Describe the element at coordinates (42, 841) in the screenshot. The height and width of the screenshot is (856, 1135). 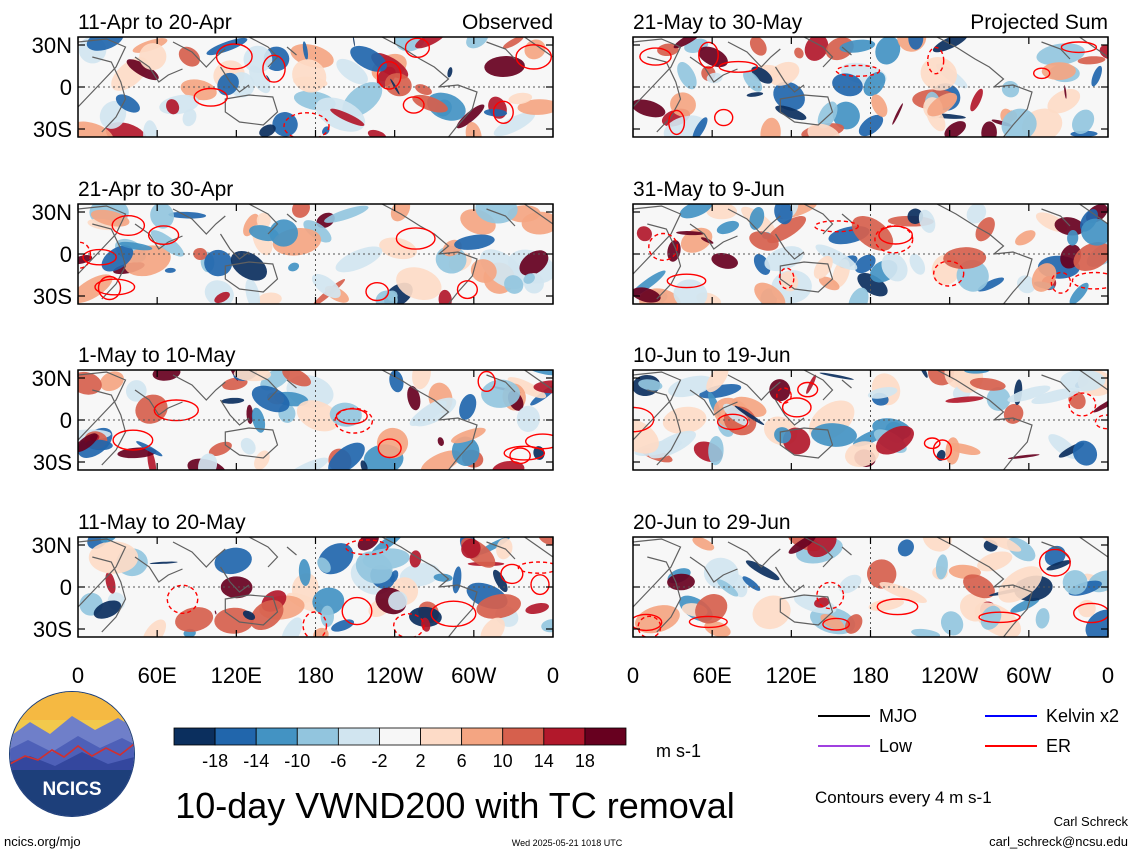
I see `site-link: ncics.org/mjo` at that location.